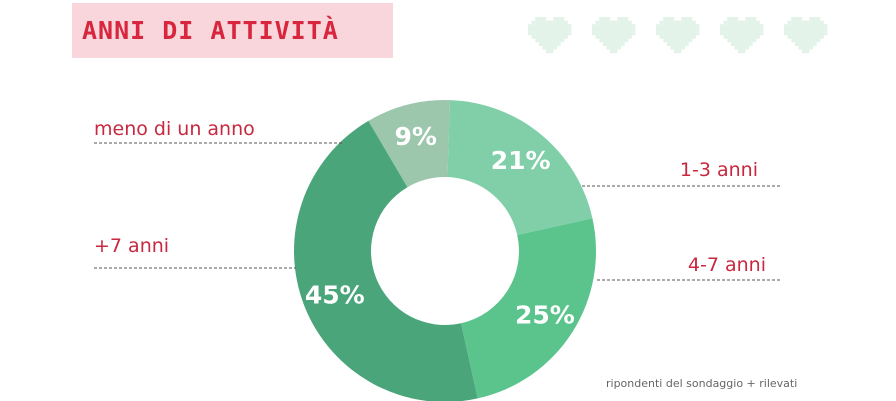 Image resolution: width=896 pixels, height=401 pixels. I want to click on slice-label-1: meno di un anno, so click(174, 129).